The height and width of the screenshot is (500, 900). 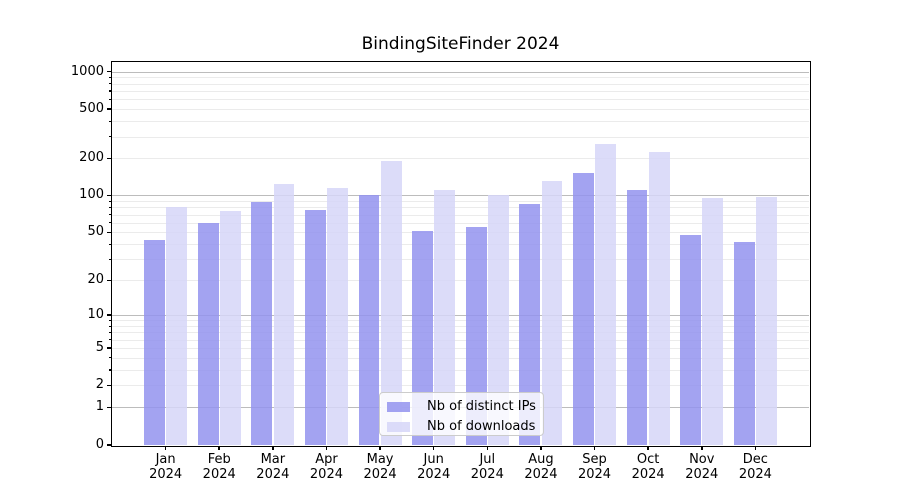 What do you see at coordinates (99, 347) in the screenshot?
I see `y-tick-label: 5` at bounding box center [99, 347].